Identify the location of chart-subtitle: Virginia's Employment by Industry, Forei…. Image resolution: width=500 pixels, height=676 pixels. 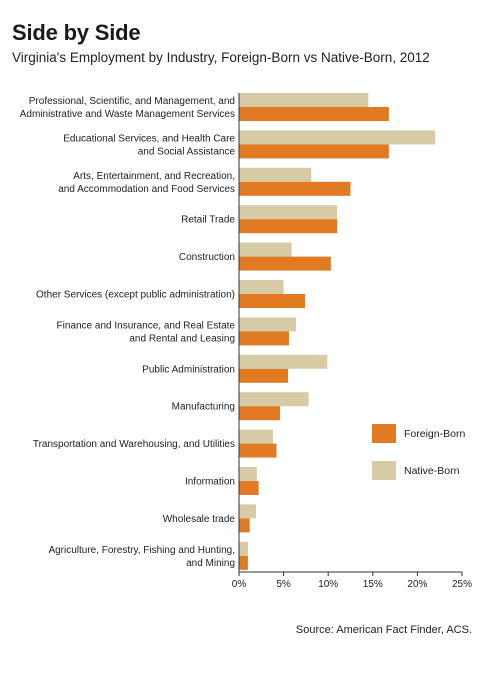
(221, 57).